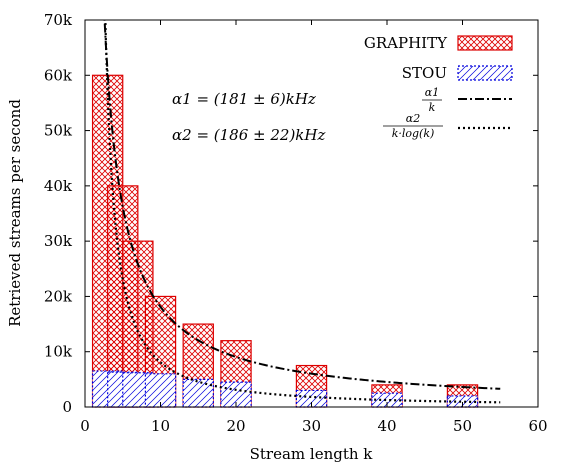 This screenshot has width=569, height=468. I want to click on legend-swatch-graphity, so click(485, 43).